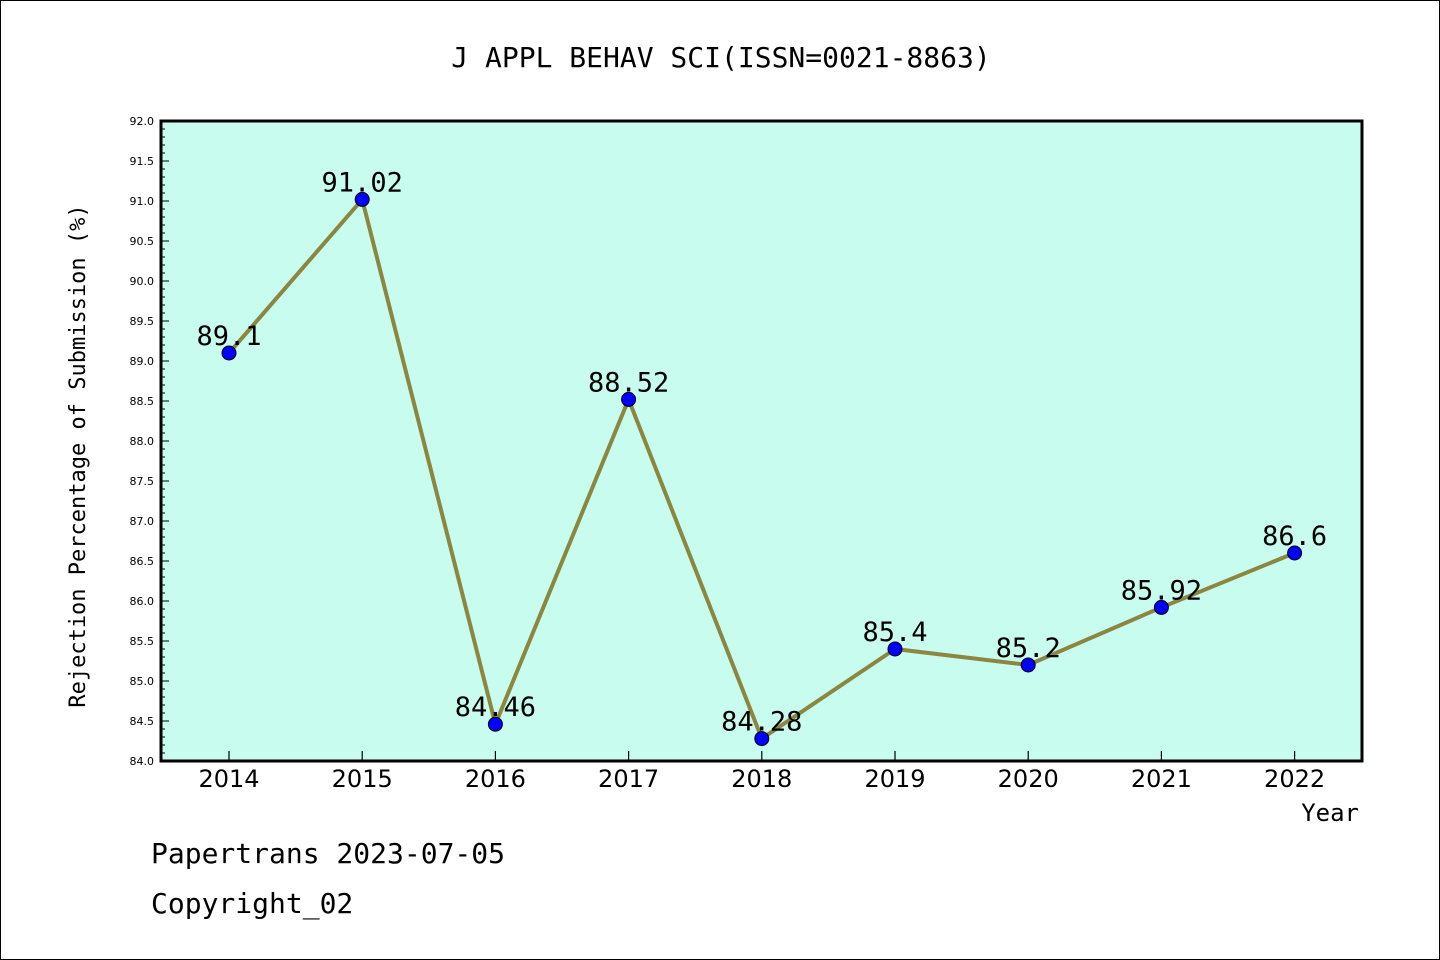 This screenshot has height=960, width=1440. I want to click on x-tick-label: 2021, so click(1161, 779).